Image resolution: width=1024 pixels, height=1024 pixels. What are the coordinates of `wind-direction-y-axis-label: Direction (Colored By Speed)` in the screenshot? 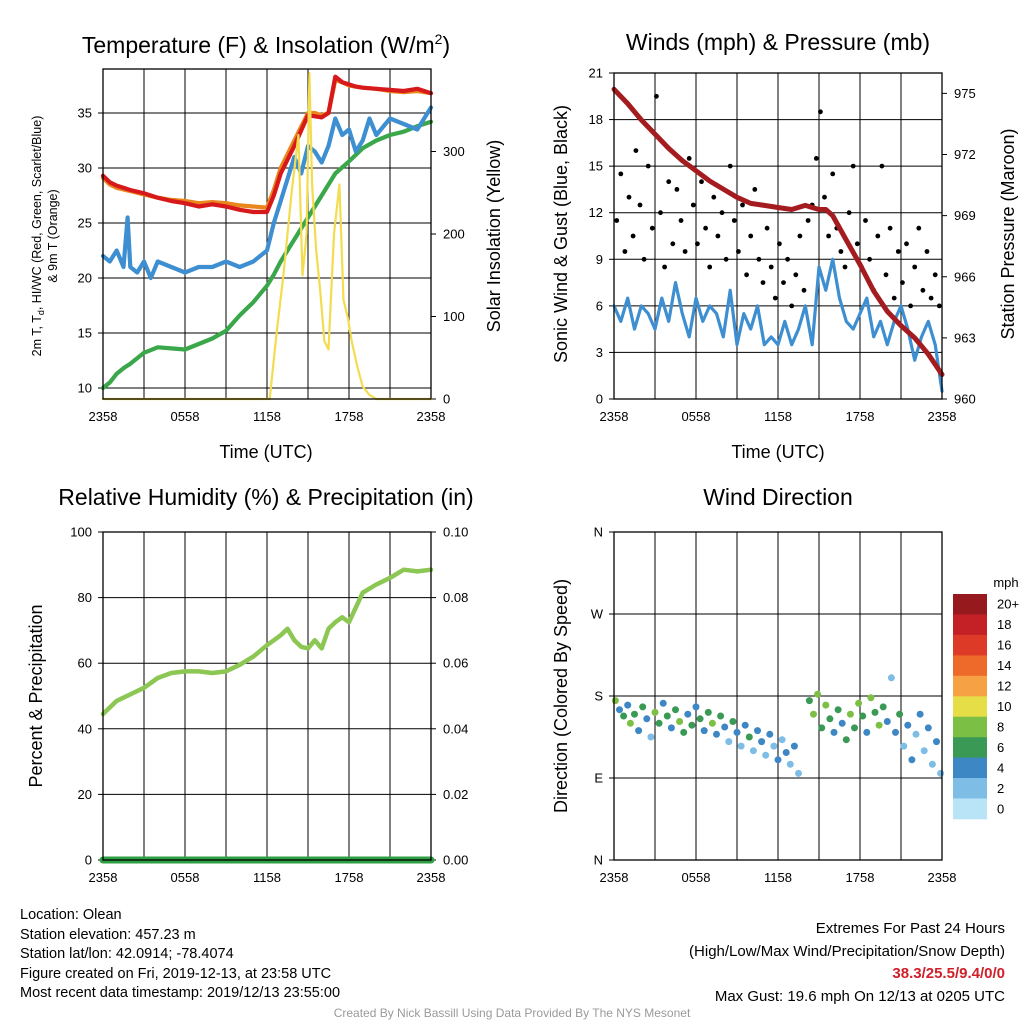 It's located at (561, 696).